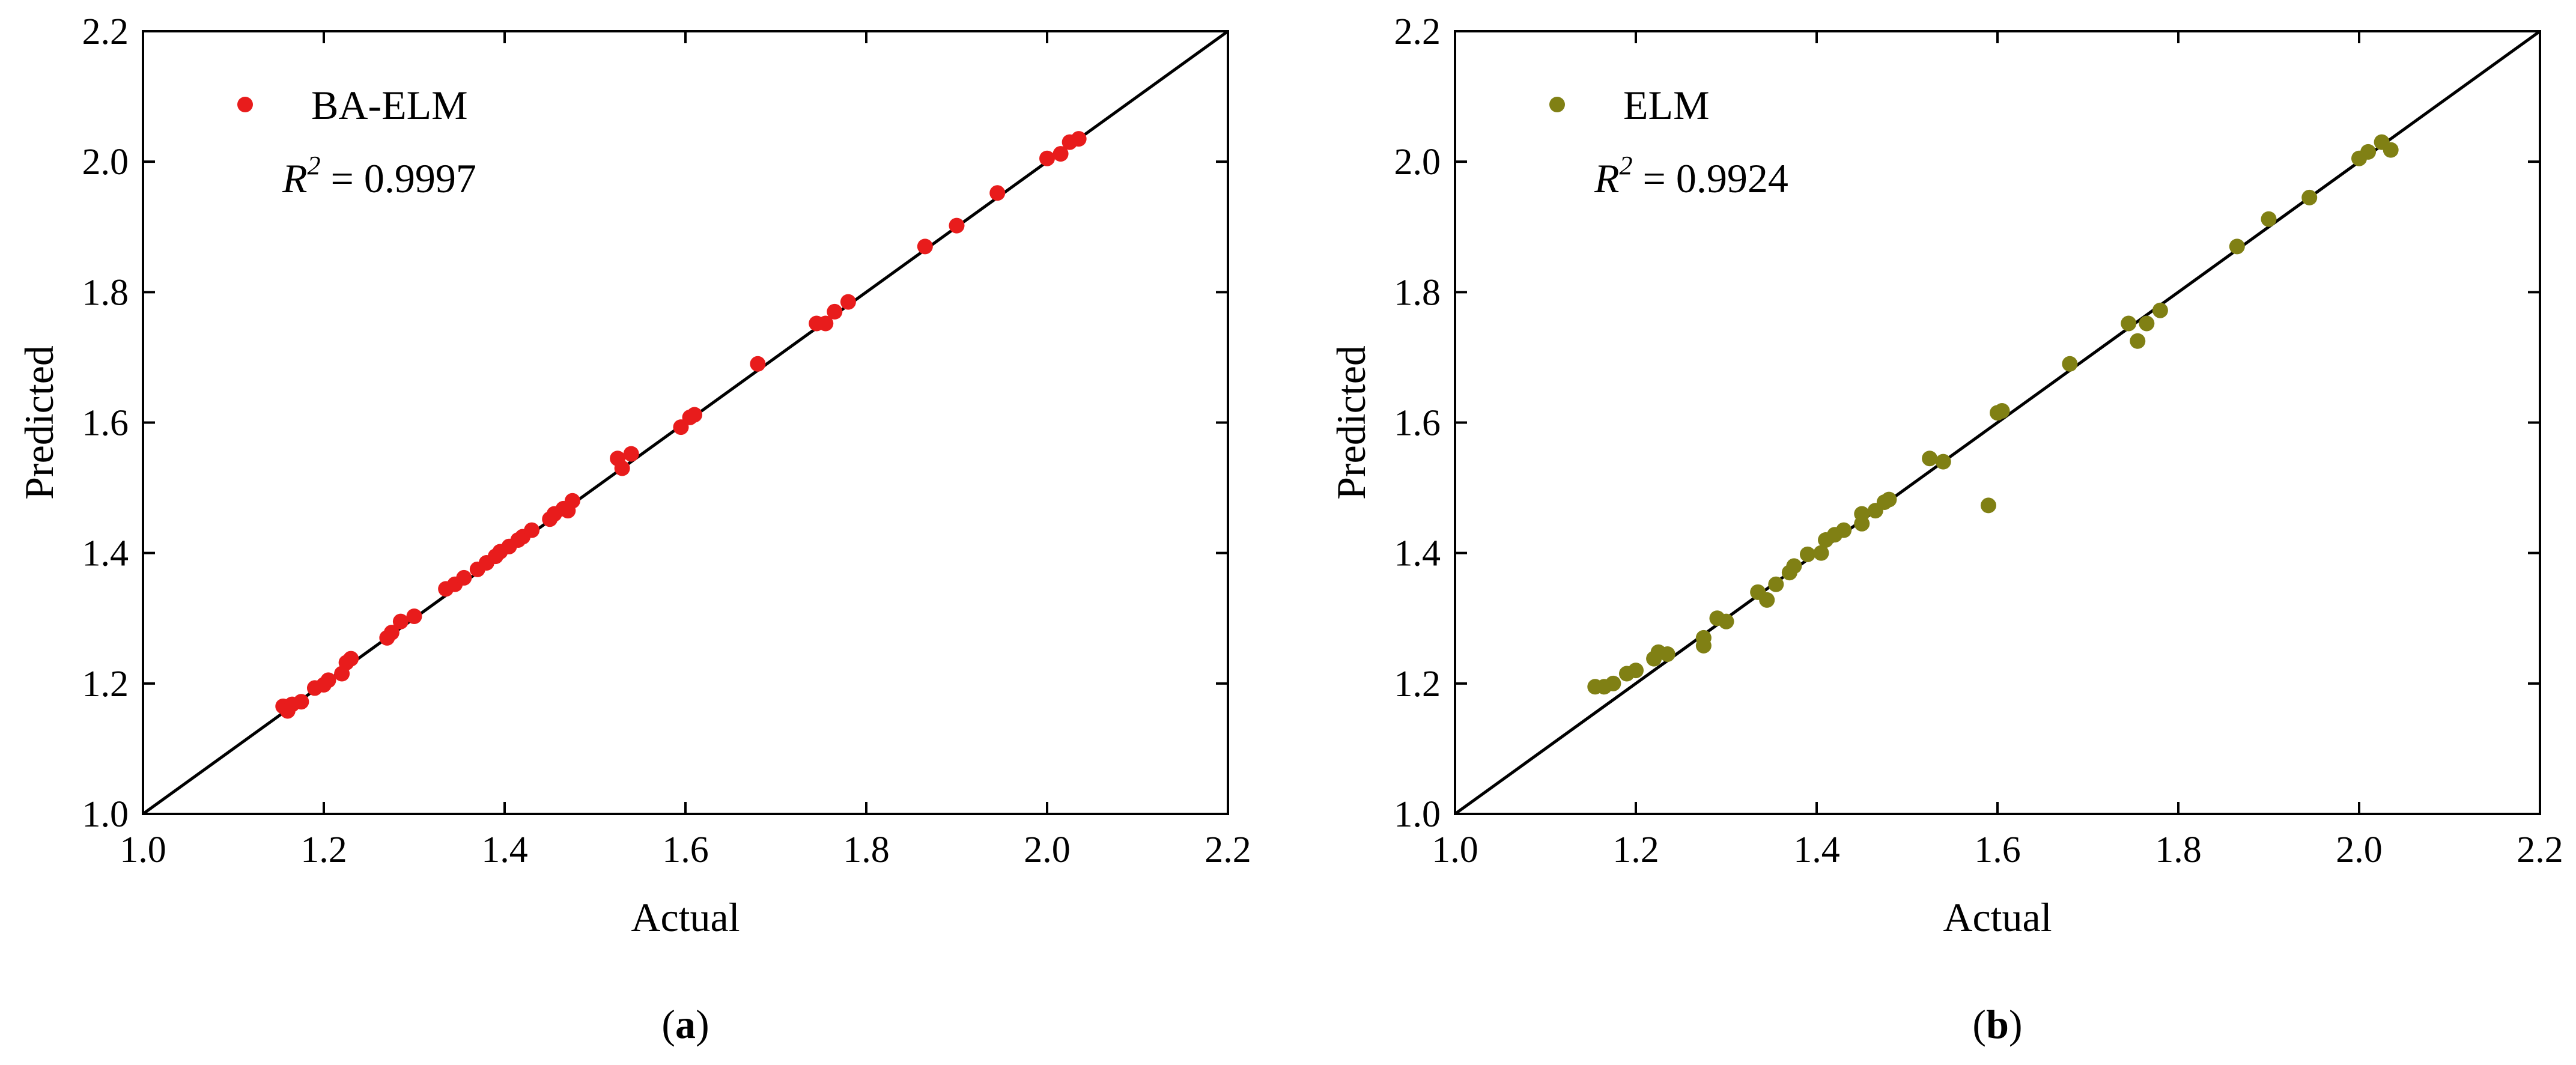  I want to click on r2-annotation: R2 = 0.9997, so click(379, 176).